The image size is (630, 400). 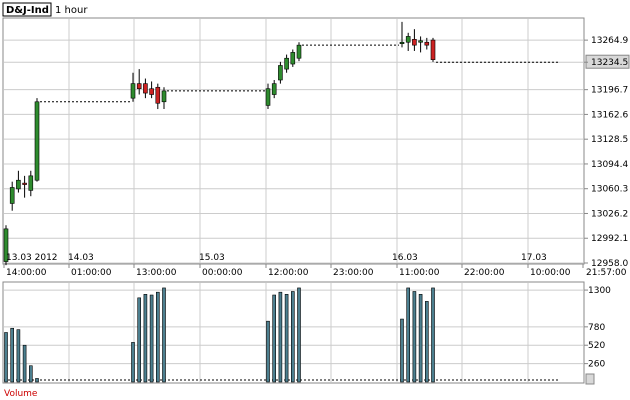 I want to click on time-label: 11:00:00, so click(x=419, y=273).